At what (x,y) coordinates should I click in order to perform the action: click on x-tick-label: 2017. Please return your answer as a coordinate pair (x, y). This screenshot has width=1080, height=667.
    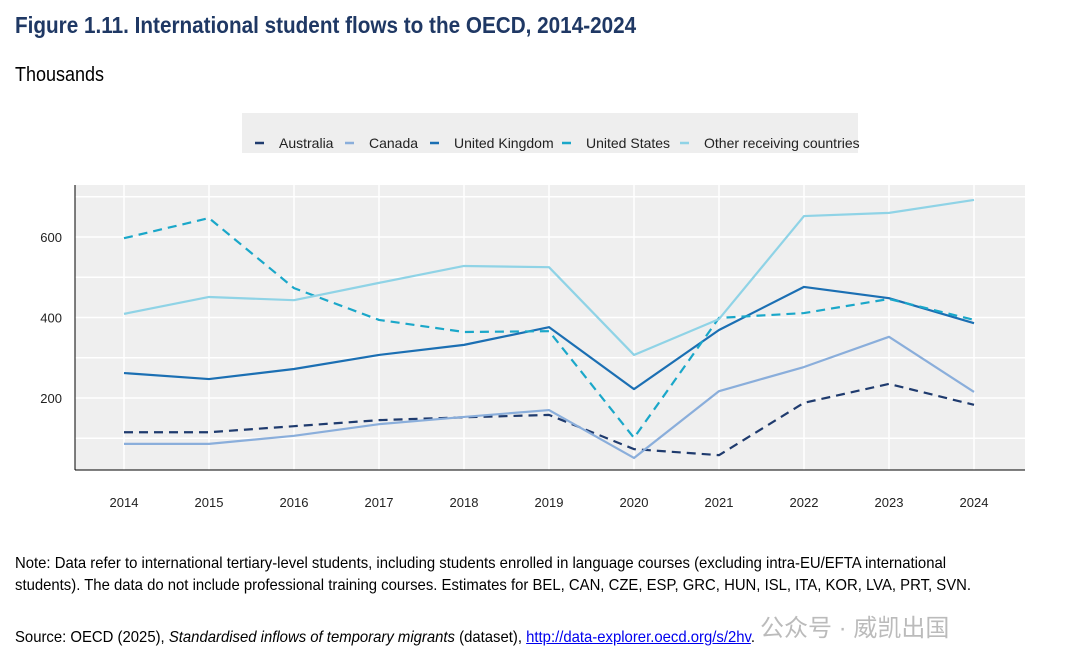
    Looking at the image, I should click on (379, 502).